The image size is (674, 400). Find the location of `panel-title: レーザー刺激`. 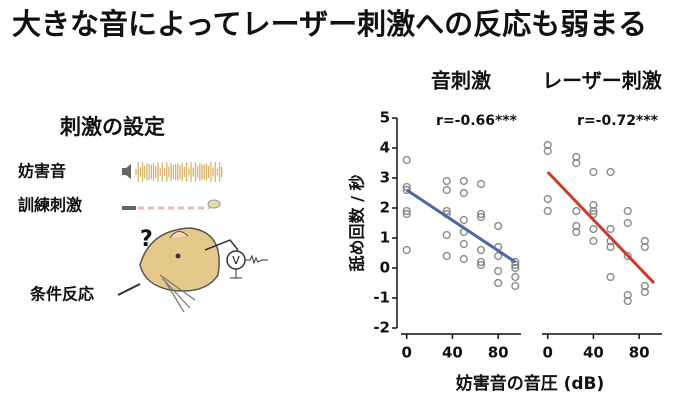

panel-title: レーザー刺激 is located at coordinates (602, 81).